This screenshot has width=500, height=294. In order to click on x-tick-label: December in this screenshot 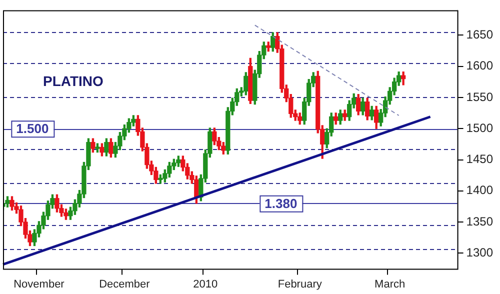, I will do `click(124, 284)`.